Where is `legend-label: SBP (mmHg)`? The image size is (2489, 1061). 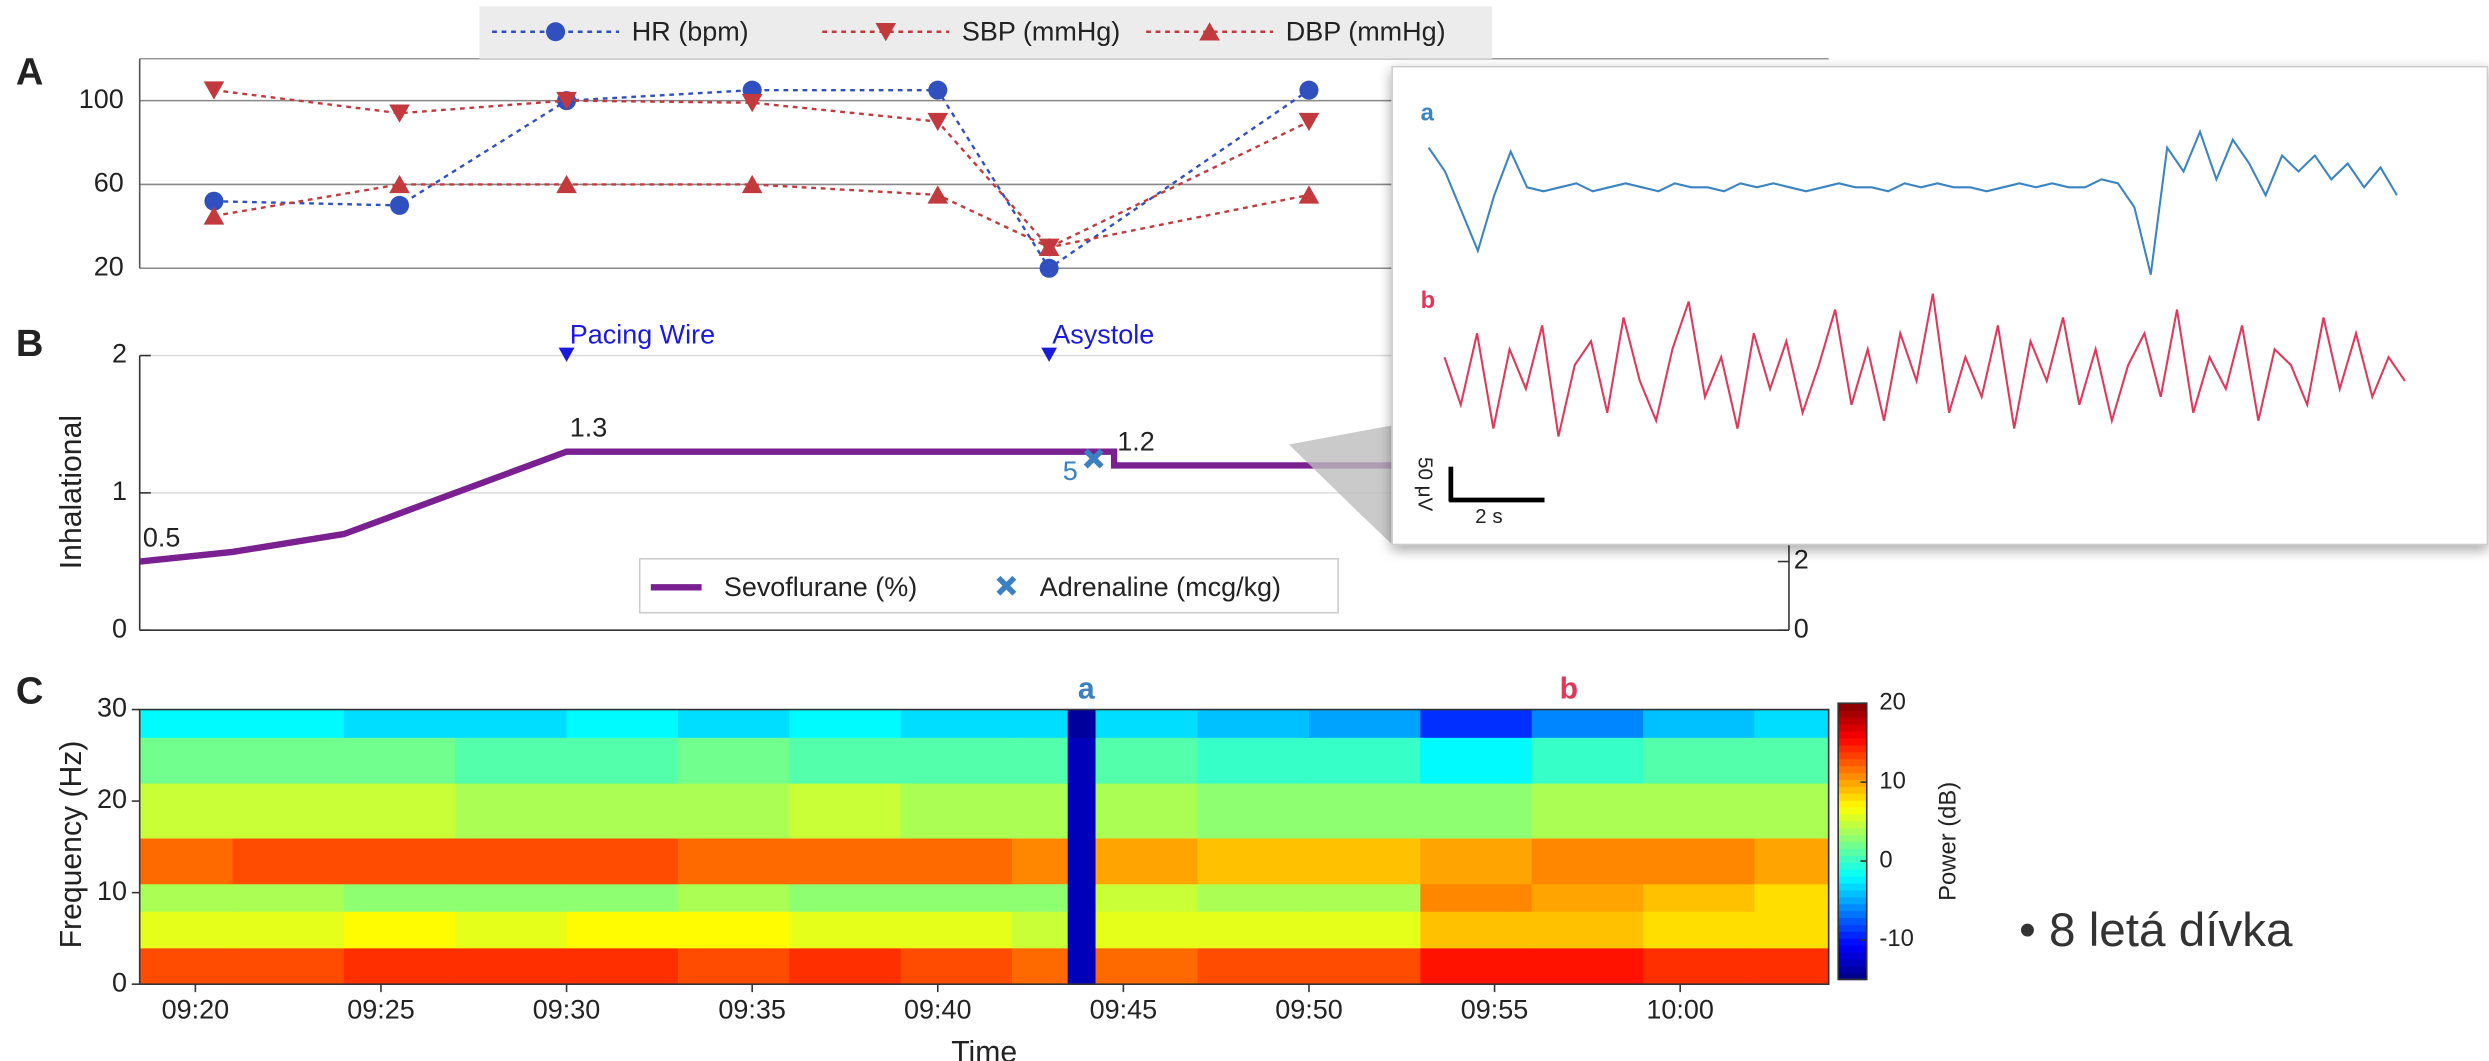 legend-label: SBP (mmHg) is located at coordinates (1041, 31).